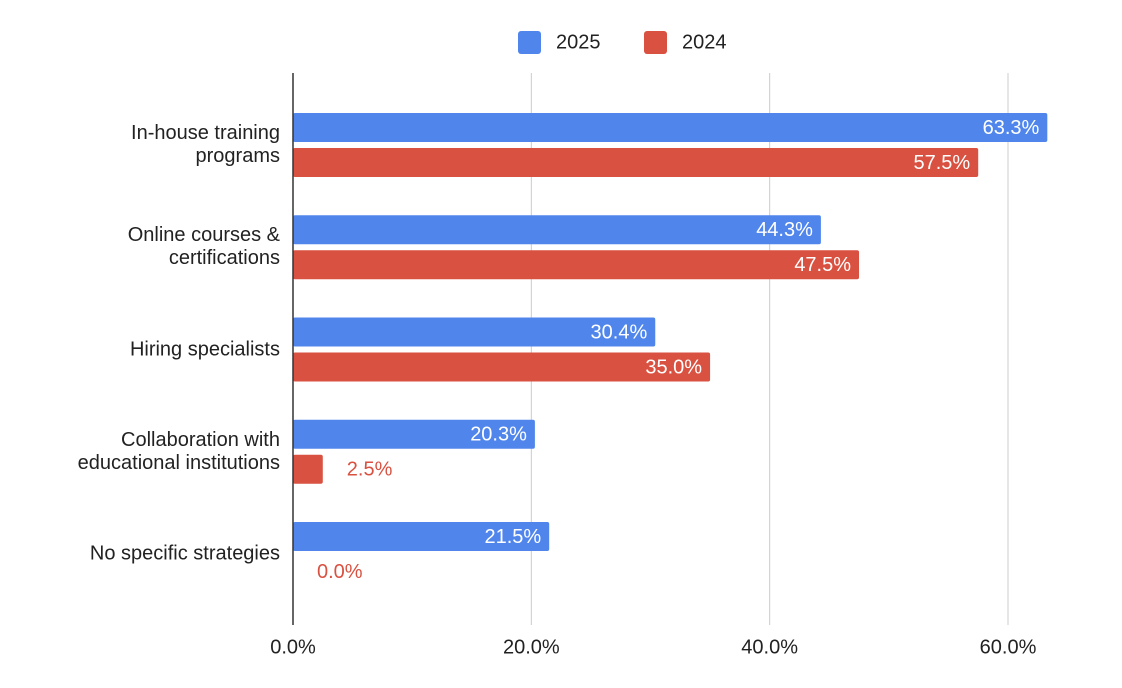 The image size is (1122, 688). I want to click on value-label: 20.3%, so click(498, 435).